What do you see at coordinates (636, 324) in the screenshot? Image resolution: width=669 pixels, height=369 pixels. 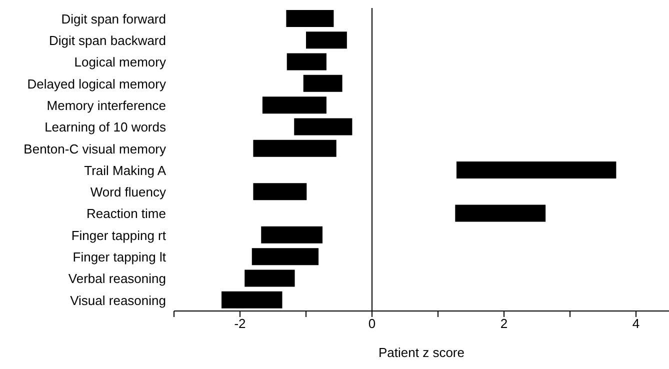 I see `x-tick-label: 4` at bounding box center [636, 324].